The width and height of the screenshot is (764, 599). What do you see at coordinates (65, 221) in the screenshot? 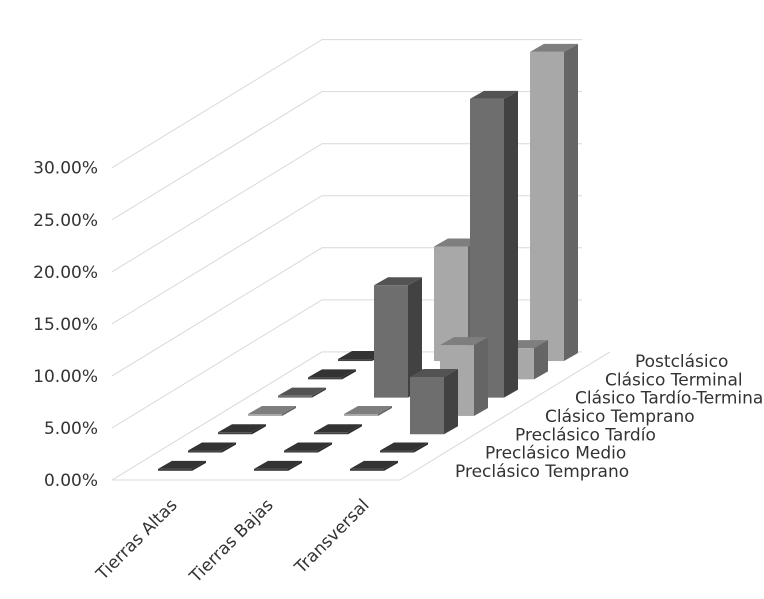
I see `y-tick-label: 25.00%` at bounding box center [65, 221].